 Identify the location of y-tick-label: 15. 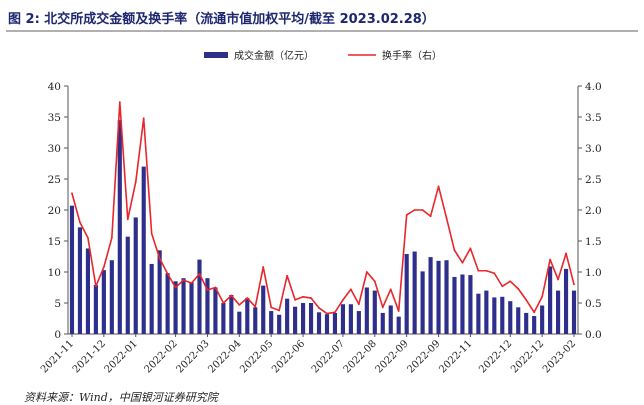
(54, 242).